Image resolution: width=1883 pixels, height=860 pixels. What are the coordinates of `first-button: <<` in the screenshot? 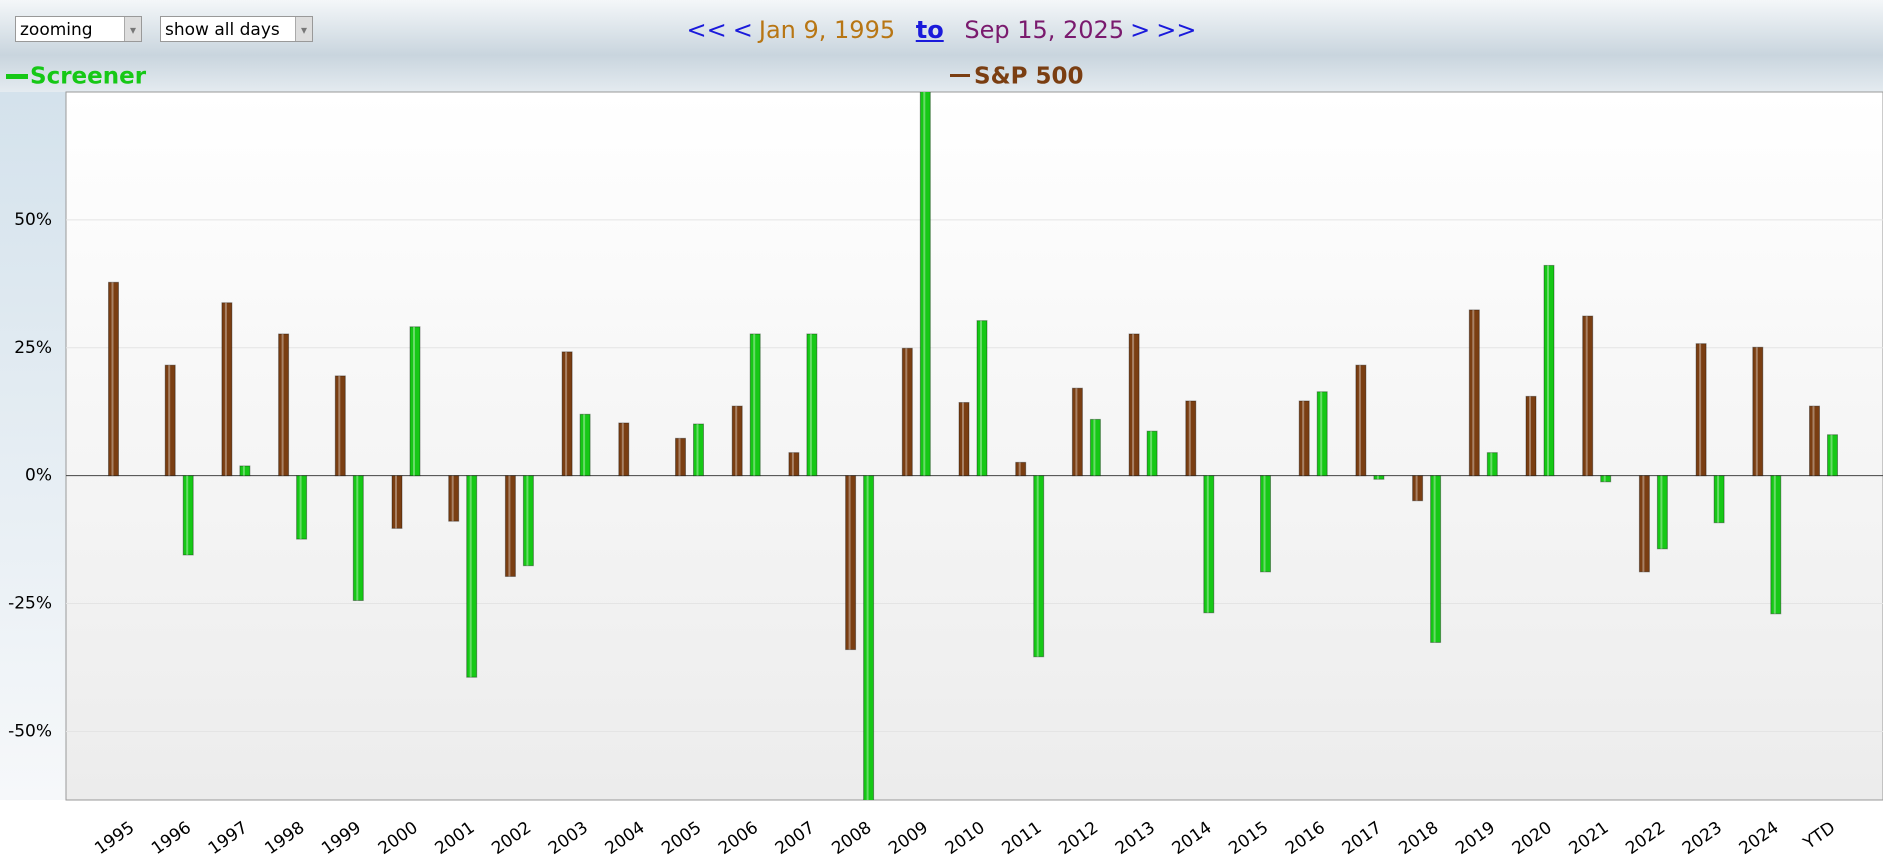 It's located at (706, 30).